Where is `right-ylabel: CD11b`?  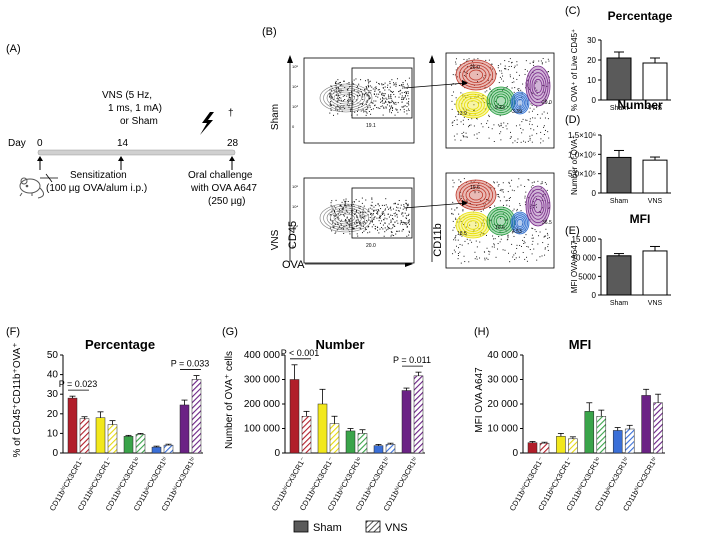 right-ylabel: CD11b is located at coordinates (438, 239).